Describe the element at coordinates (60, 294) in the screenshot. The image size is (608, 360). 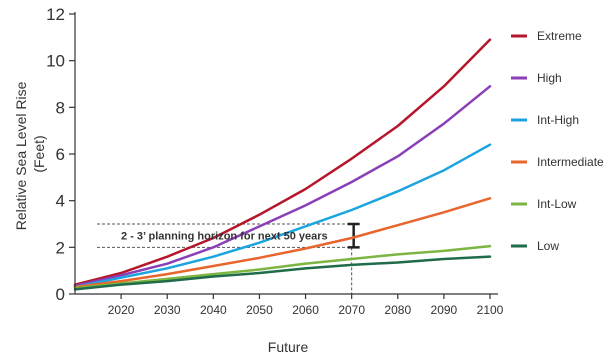
I see `y-tick-label: 0` at that location.